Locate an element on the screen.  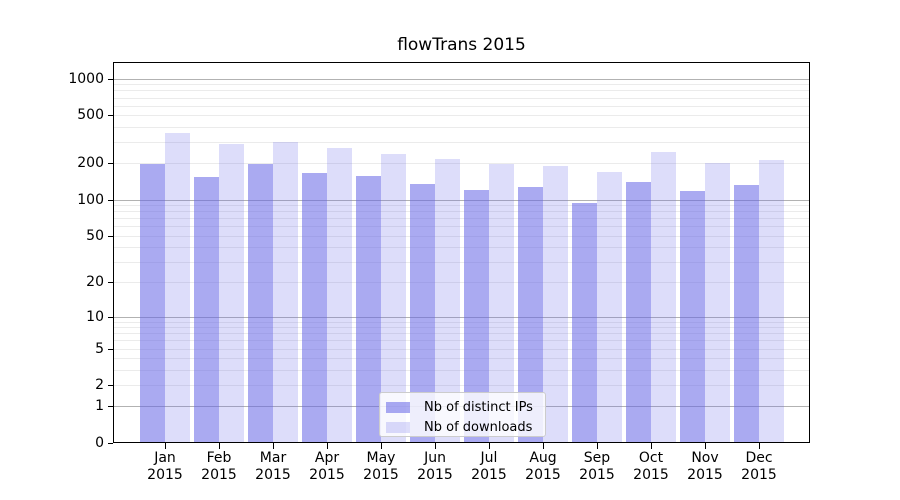
legend-swatch-downloads is located at coordinates (398, 427).